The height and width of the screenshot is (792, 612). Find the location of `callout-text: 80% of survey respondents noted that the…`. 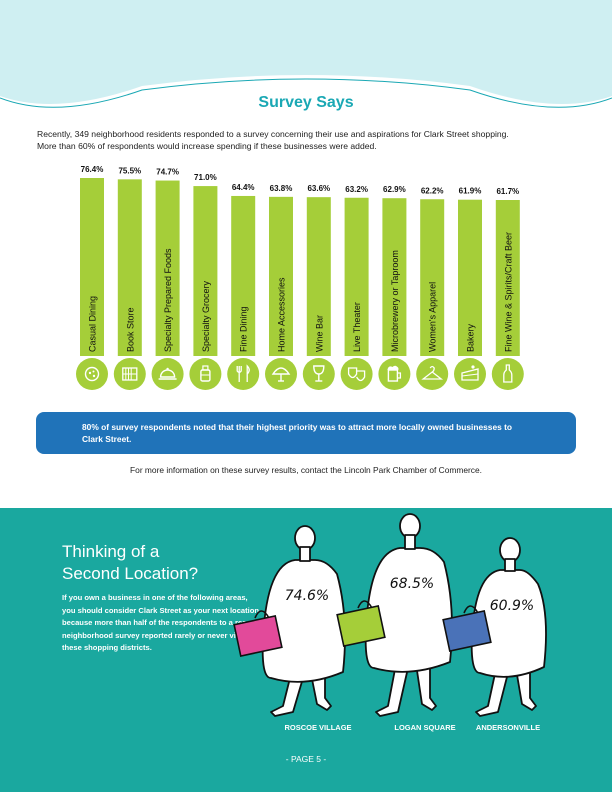

callout-text: 80% of survey respondents noted that the… is located at coordinates (297, 433).